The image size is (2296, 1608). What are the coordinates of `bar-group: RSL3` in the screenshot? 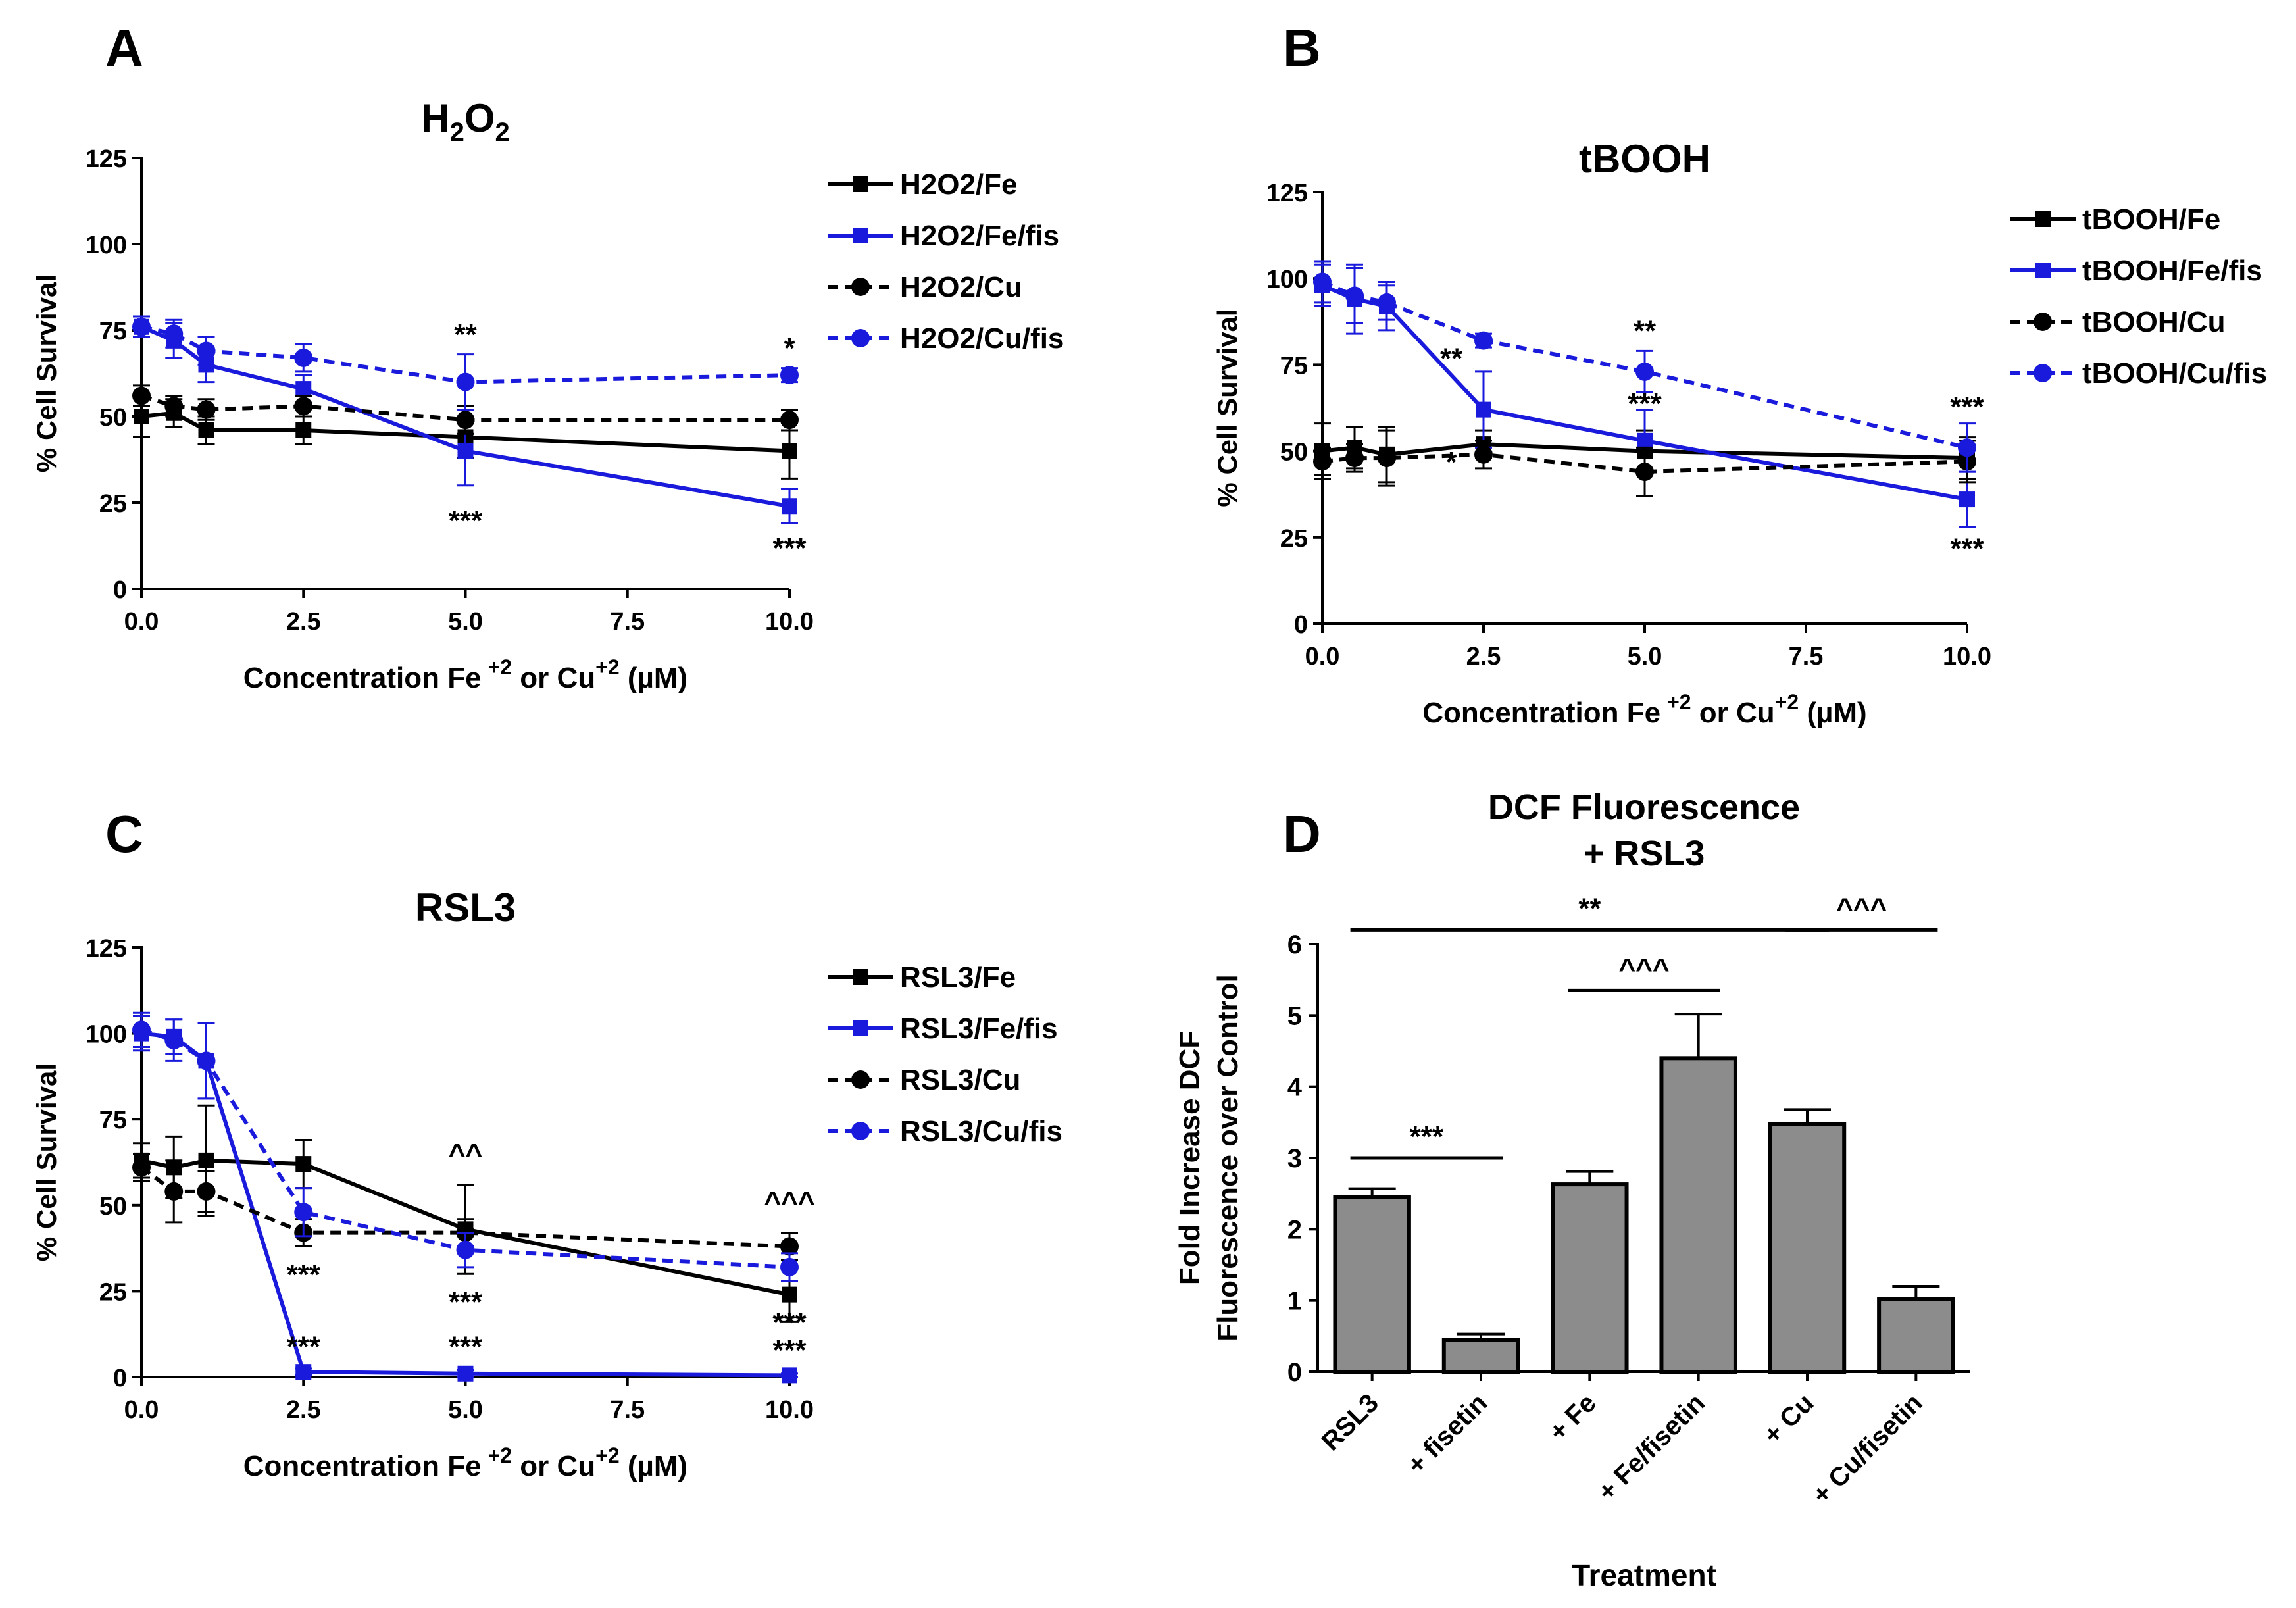 It's located at (1363, 1322).